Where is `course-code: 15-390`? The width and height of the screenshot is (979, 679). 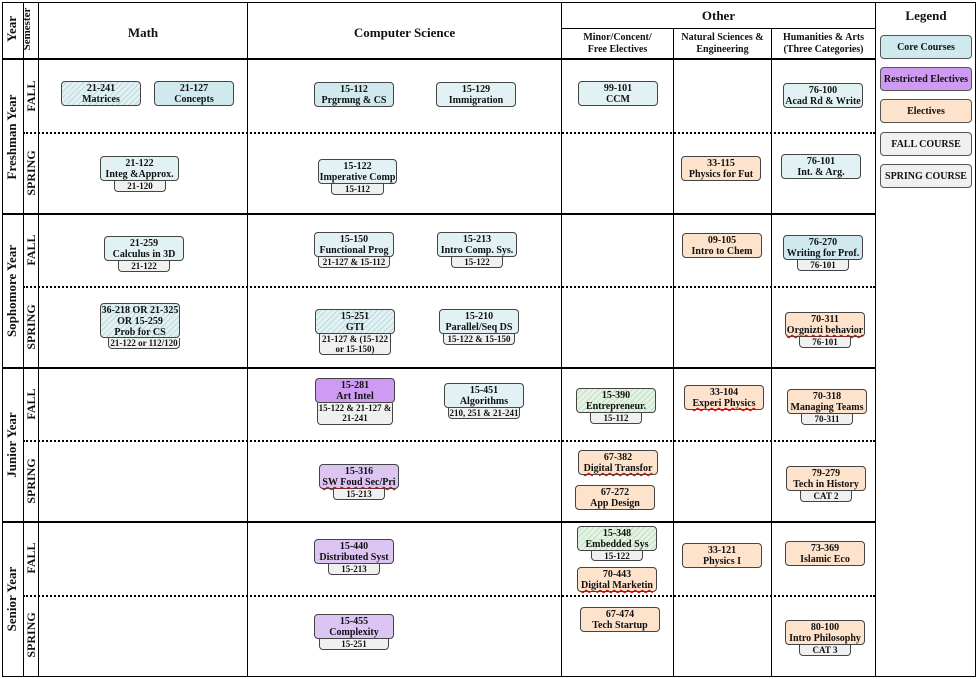 course-code: 15-390 is located at coordinates (616, 395).